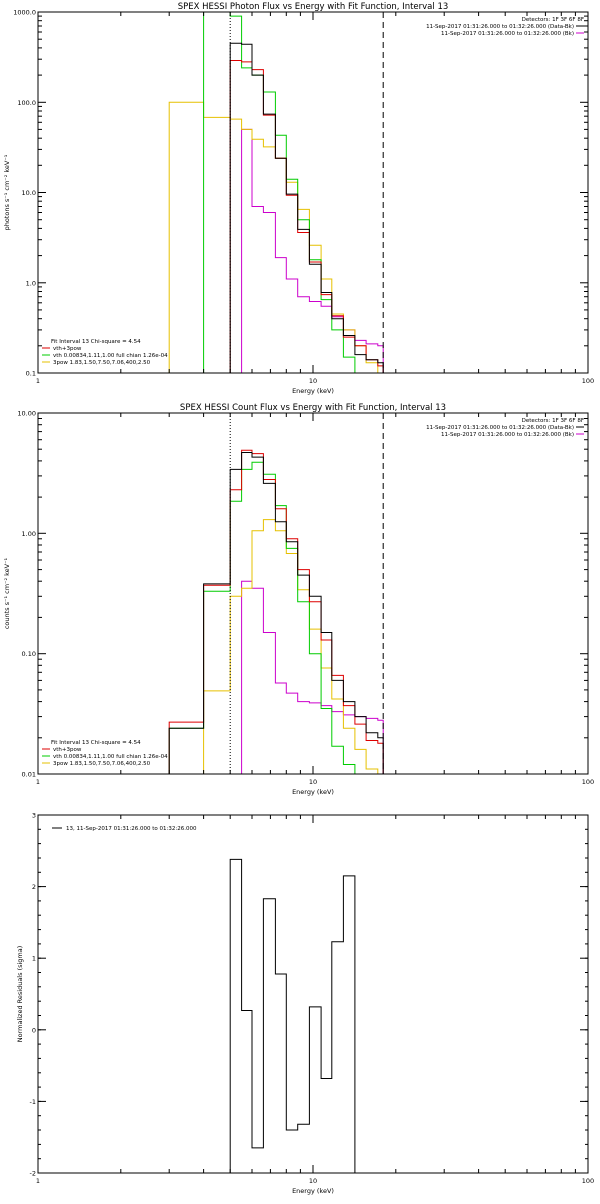 This screenshot has width=600, height=1204. Describe the element at coordinates (34, 816) in the screenshot. I see `y-tick-label: 3` at that location.